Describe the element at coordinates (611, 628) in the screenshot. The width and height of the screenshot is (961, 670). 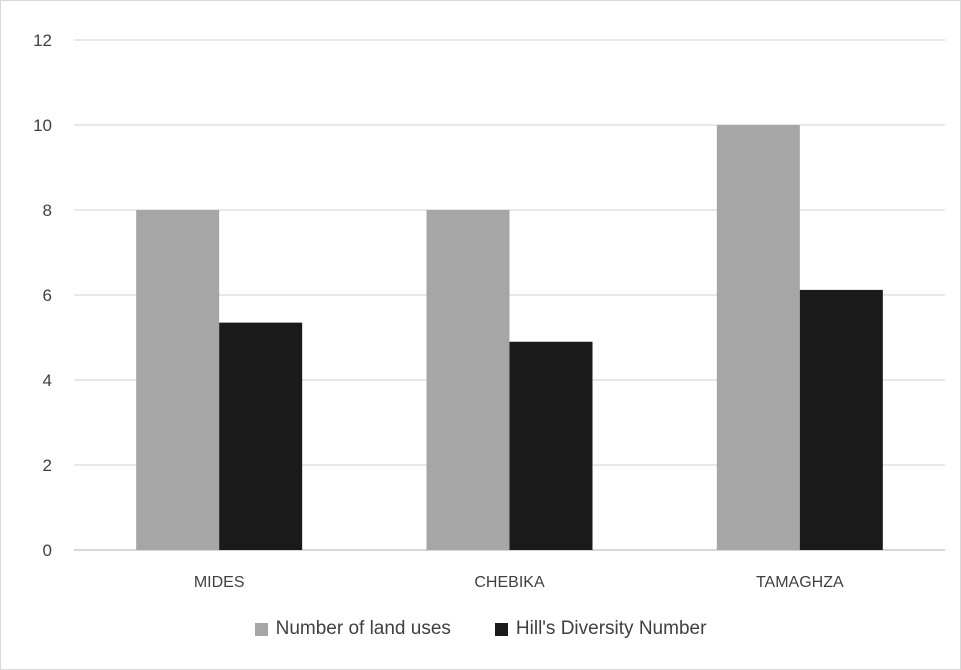
I see `legend-label-series-1: Hill's Diversity Number` at that location.